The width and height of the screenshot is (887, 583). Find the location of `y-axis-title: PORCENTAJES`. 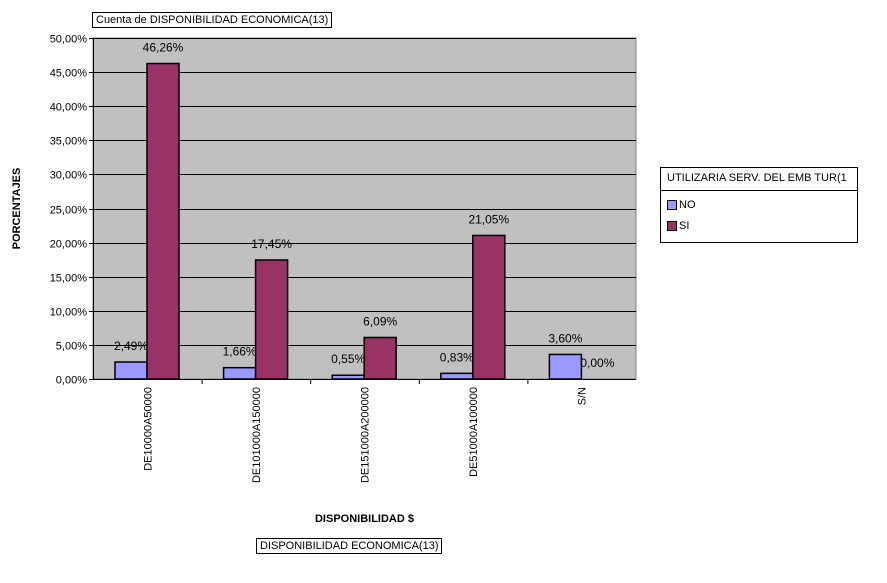

y-axis-title: PORCENTAJES is located at coordinates (17, 209).